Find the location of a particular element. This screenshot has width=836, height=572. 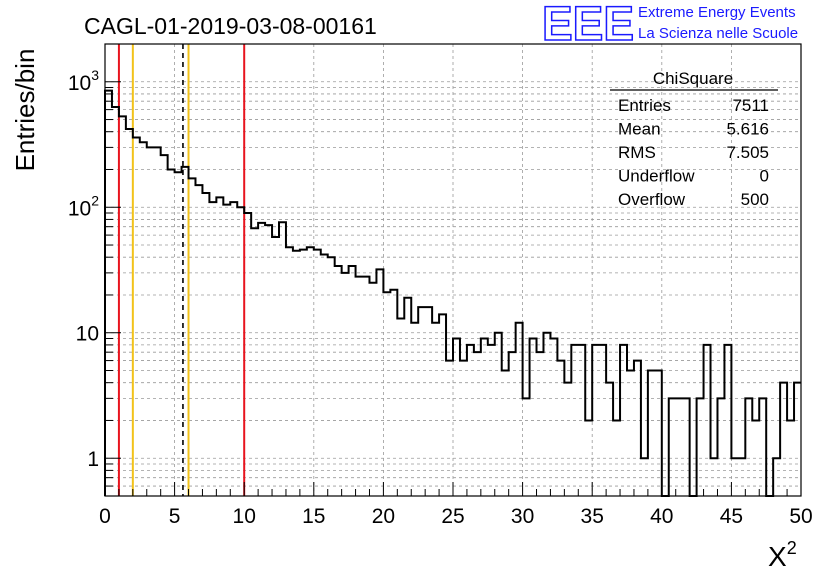

logo-line-2: La Scienza nelle Scuole is located at coordinates (718, 33).